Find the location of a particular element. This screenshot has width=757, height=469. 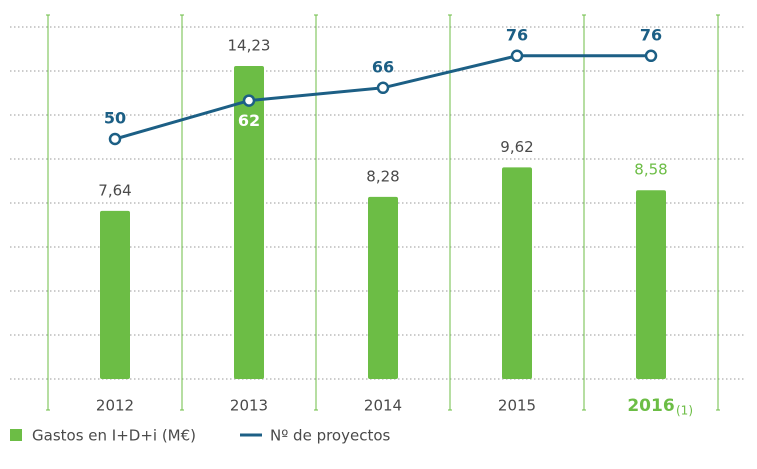

line-value-label: 66 is located at coordinates (383, 66).